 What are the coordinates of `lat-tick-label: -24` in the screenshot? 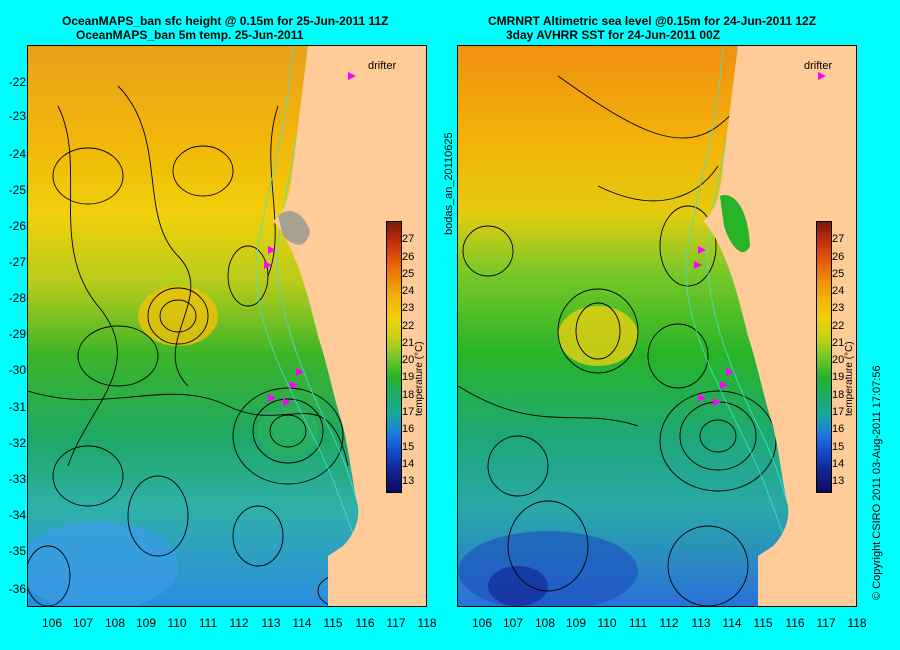 It's located at (17, 154).